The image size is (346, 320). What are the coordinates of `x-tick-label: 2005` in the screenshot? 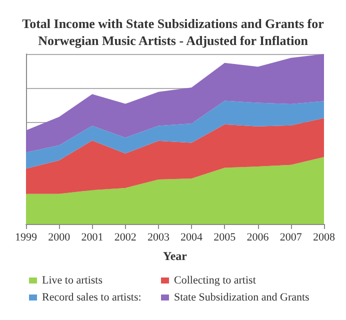 It's located at (225, 238).